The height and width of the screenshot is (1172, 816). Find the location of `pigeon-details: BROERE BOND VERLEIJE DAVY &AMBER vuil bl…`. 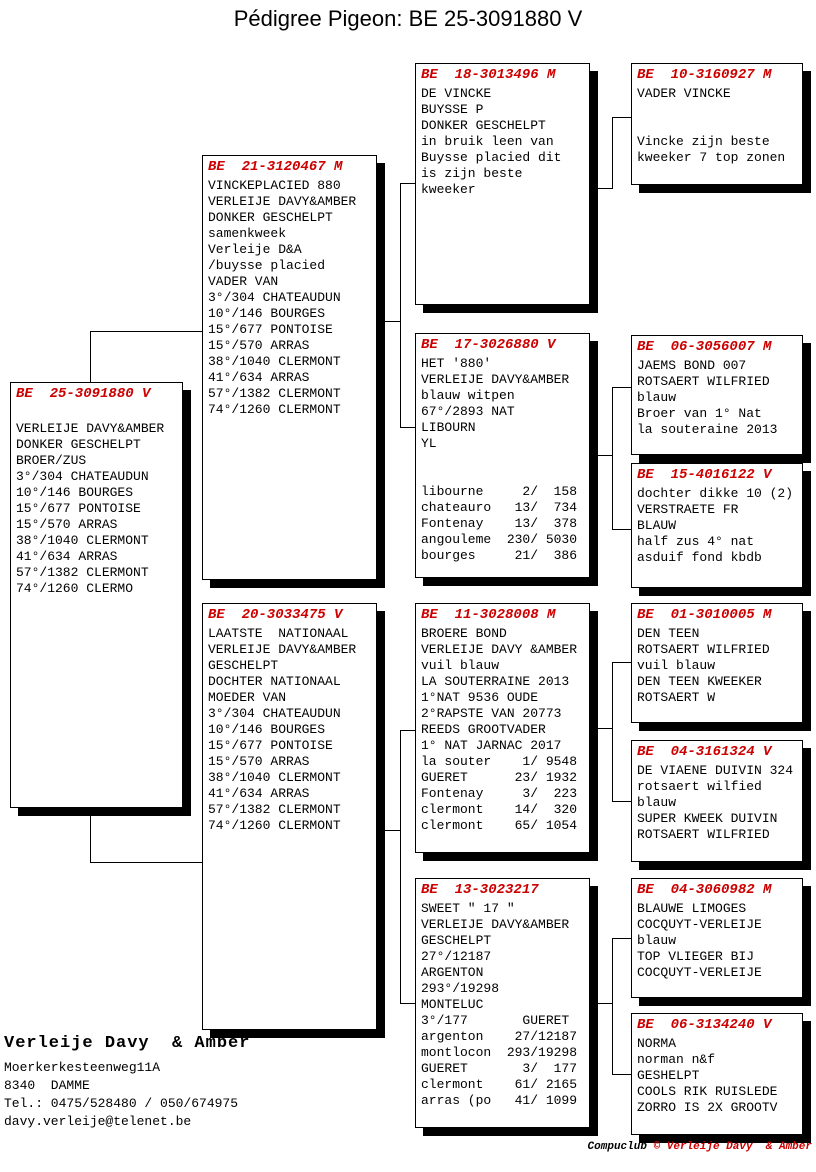

pigeon-details: BROERE BOND VERLEIJE DAVY &AMBER vuil bl… is located at coordinates (499, 729).